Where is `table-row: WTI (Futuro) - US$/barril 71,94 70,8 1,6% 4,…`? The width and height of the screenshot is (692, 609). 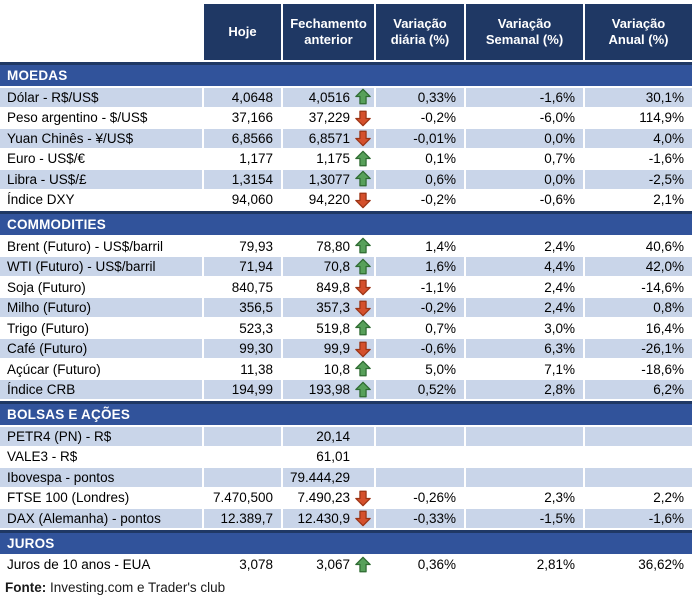
table-row: WTI (Futuro) - US$/barril 71,94 70,8 1,6% 4,… is located at coordinates (346, 266).